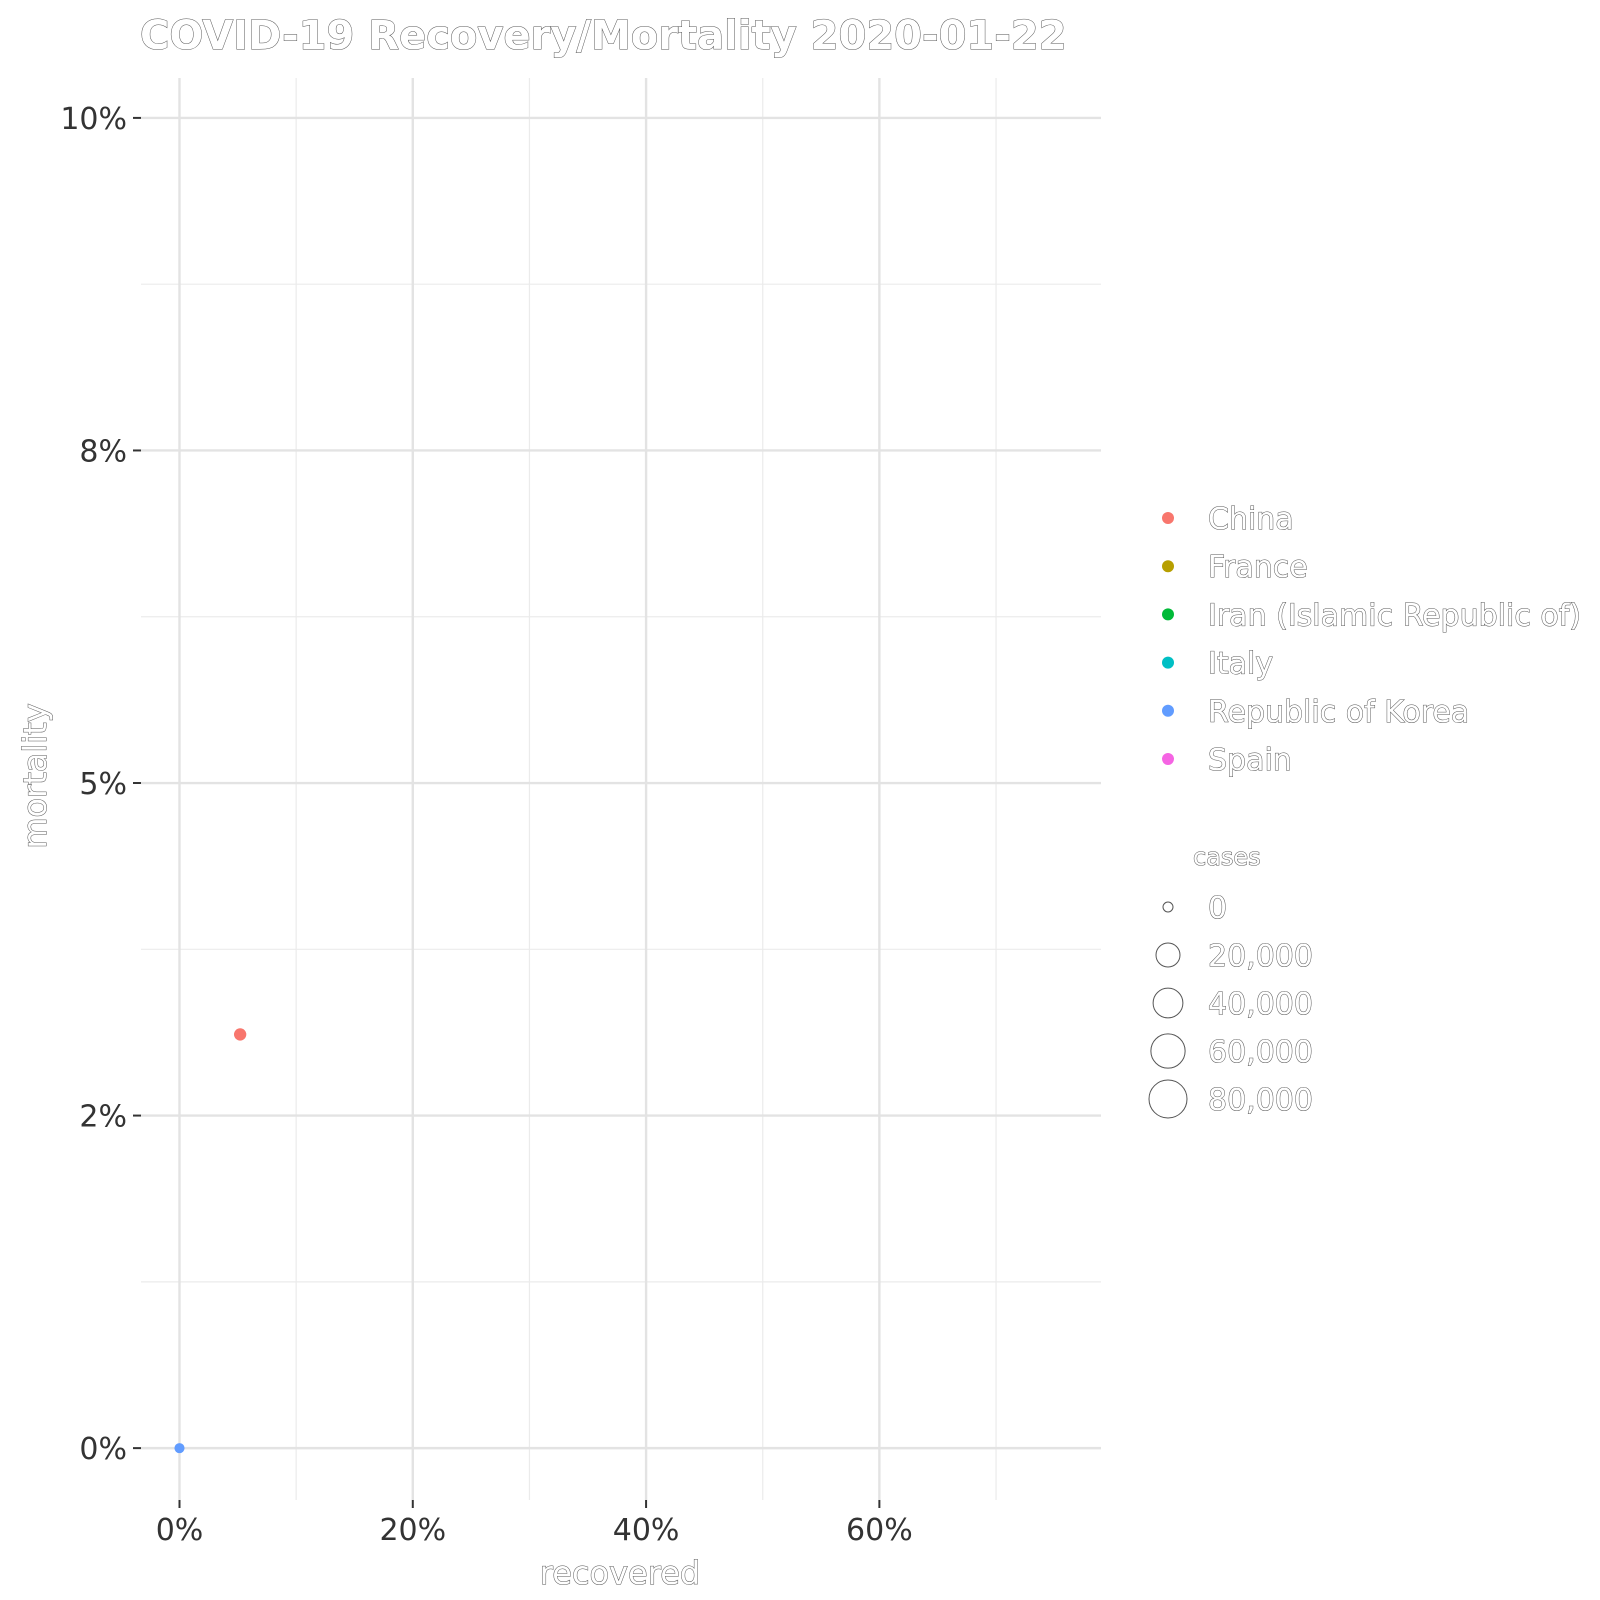 Image resolution: width=1600 pixels, height=1600 pixels. What do you see at coordinates (603, 36) in the screenshot?
I see `chart-title: COVID-19 Recovery/Mortality 2020-01-22` at bounding box center [603, 36].